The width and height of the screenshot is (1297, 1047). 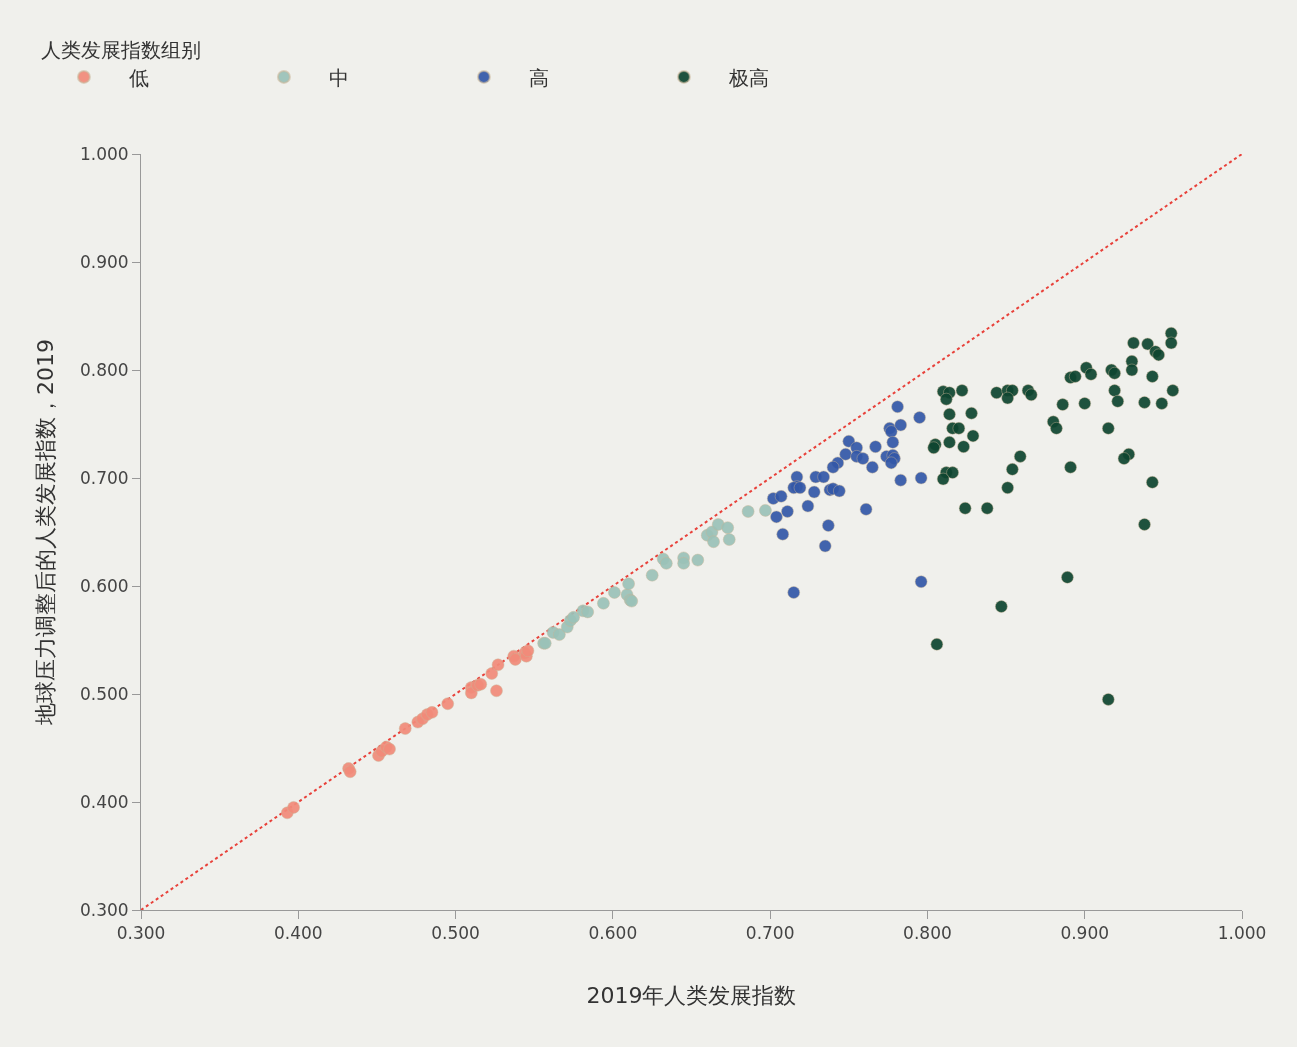 I want to click on legend-title: 人类发展指数组别, so click(x=120, y=50).